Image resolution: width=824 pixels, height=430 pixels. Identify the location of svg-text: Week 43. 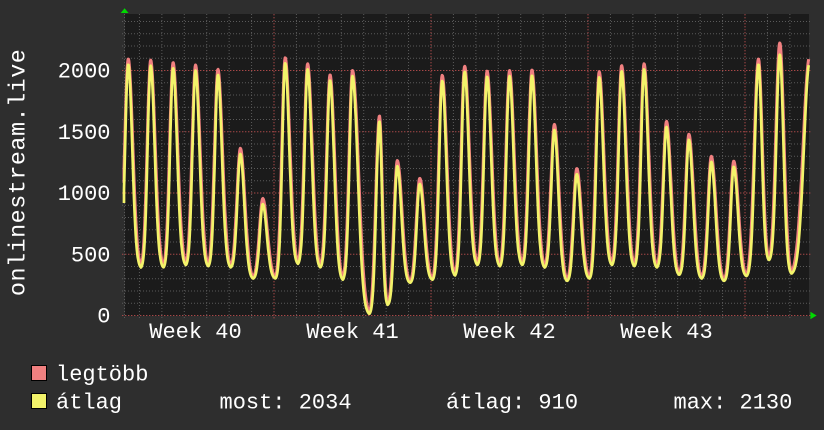
(666, 332).